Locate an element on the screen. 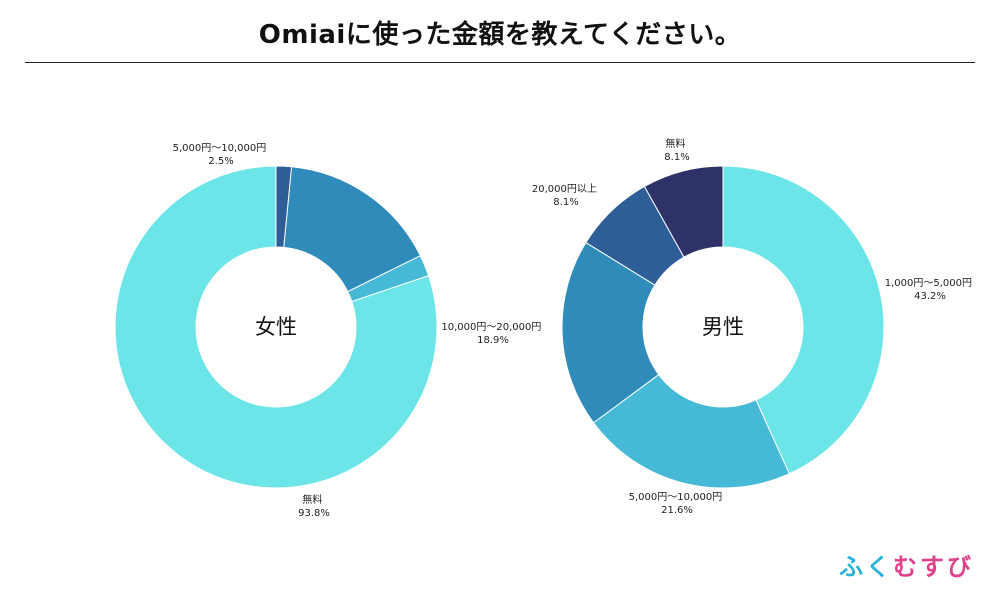 This screenshot has height=600, width=1000. logo-char: く is located at coordinates (879, 567).